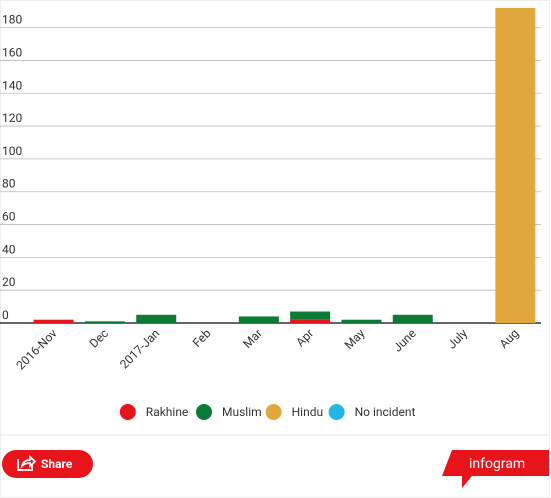 The width and height of the screenshot is (551, 498). Describe the element at coordinates (9, 282) in the screenshot. I see `y-tick-label: 20` at that location.